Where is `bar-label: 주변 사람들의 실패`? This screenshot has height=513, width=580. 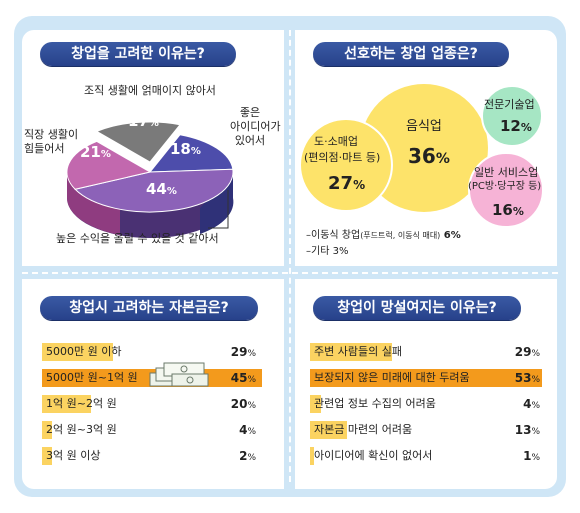 bar-label: 주변 사람들의 실패 is located at coordinates (358, 351).